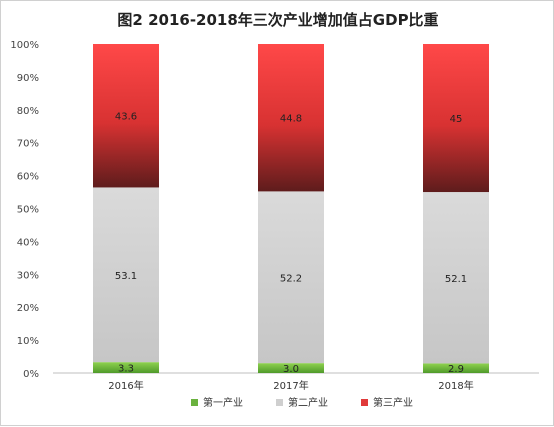 Image resolution: width=554 pixels, height=427 pixels. Describe the element at coordinates (290, 385) in the screenshot. I see `x-tick-label: 2017年` at that location.